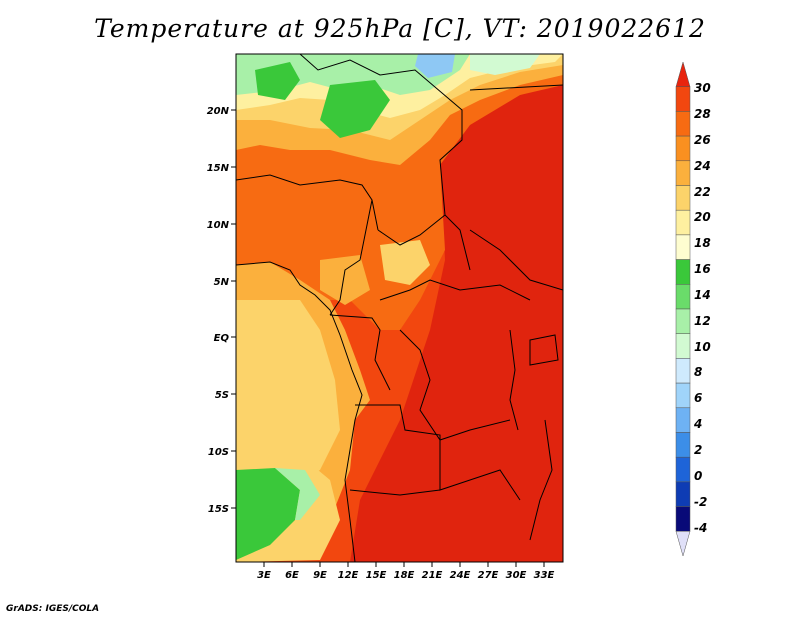 This screenshot has width=800, height=618. Describe the element at coordinates (320, 575) in the screenshot. I see `lon-label: 9E` at that location.